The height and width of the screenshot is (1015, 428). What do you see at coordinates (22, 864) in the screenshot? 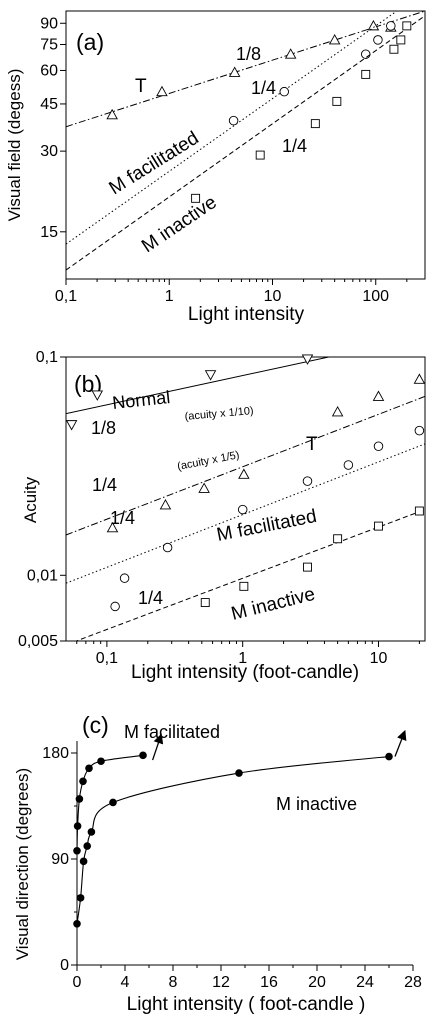
I see `panel-c-y-axis-label: Visual direction (degrees)` at bounding box center [22, 864].